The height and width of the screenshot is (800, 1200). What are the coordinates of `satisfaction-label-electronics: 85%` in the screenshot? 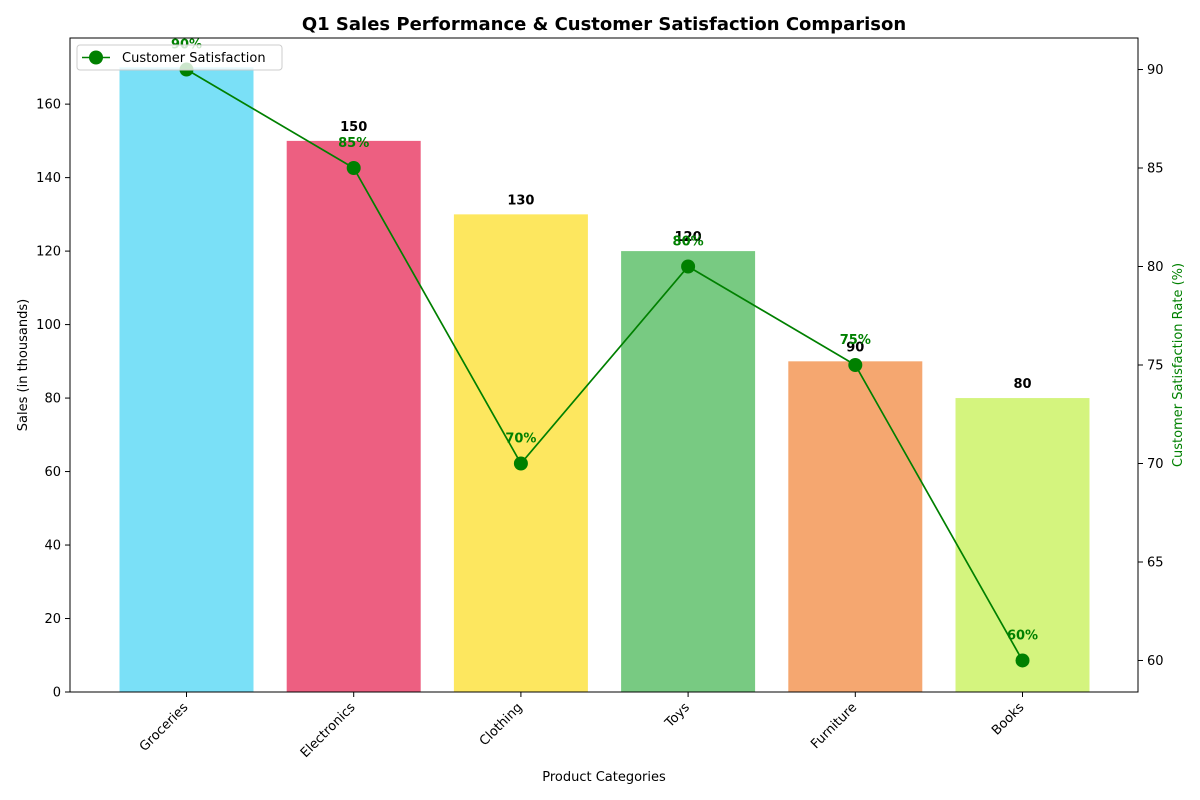 It's located at (353, 143).